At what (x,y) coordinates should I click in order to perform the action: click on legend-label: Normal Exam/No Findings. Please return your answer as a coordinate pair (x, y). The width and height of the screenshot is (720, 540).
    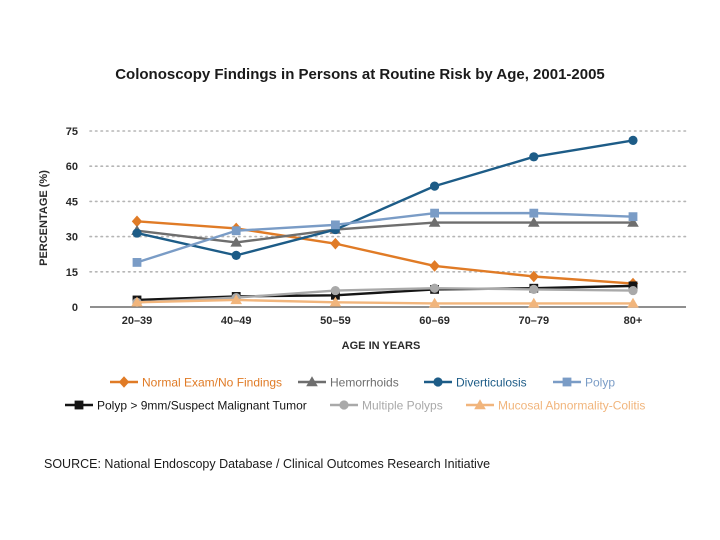
    Looking at the image, I should click on (212, 383).